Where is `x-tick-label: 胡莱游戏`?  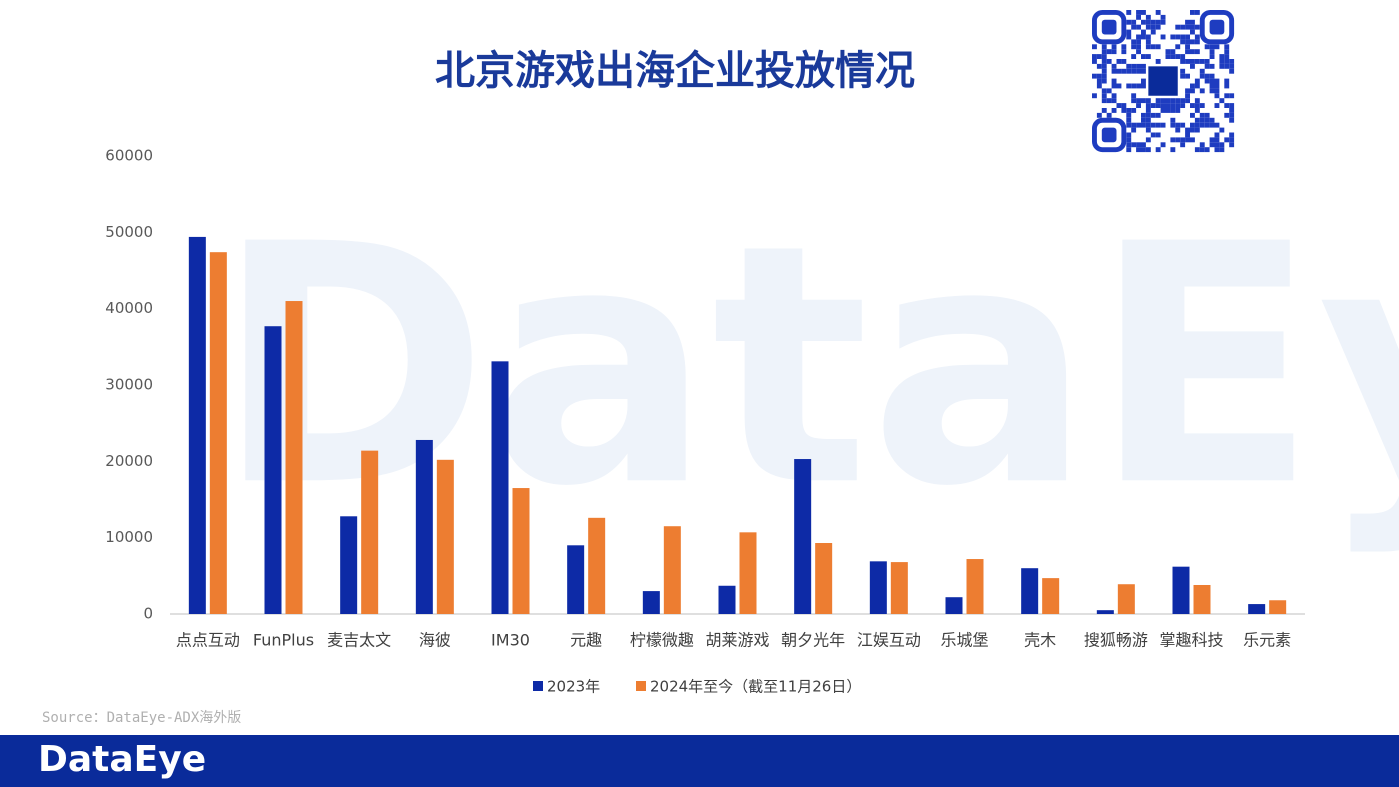
x-tick-label: 胡莱游戏 is located at coordinates (737, 640).